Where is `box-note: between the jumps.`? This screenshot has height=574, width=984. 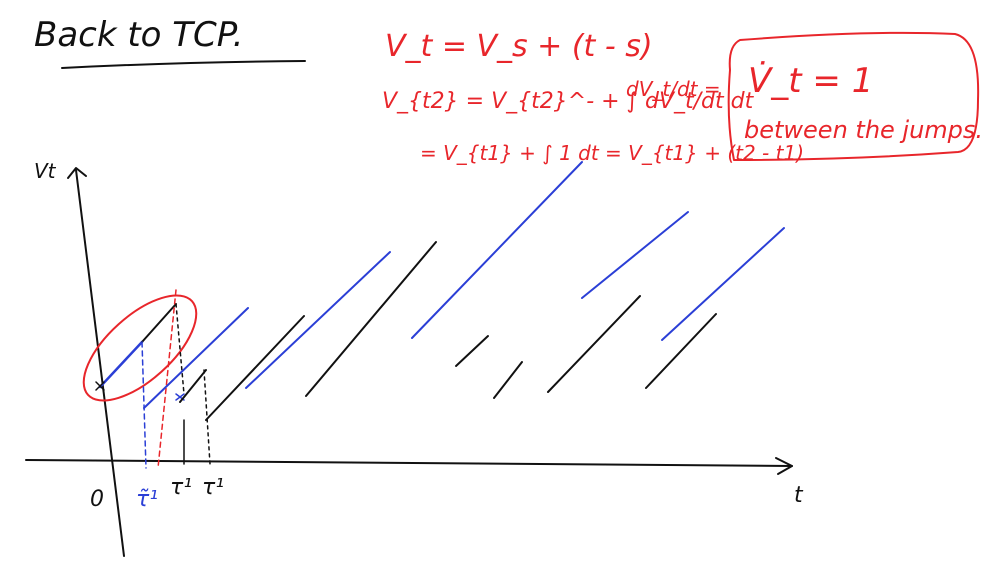
box-note: between the jumps. is located at coordinates (863, 130).